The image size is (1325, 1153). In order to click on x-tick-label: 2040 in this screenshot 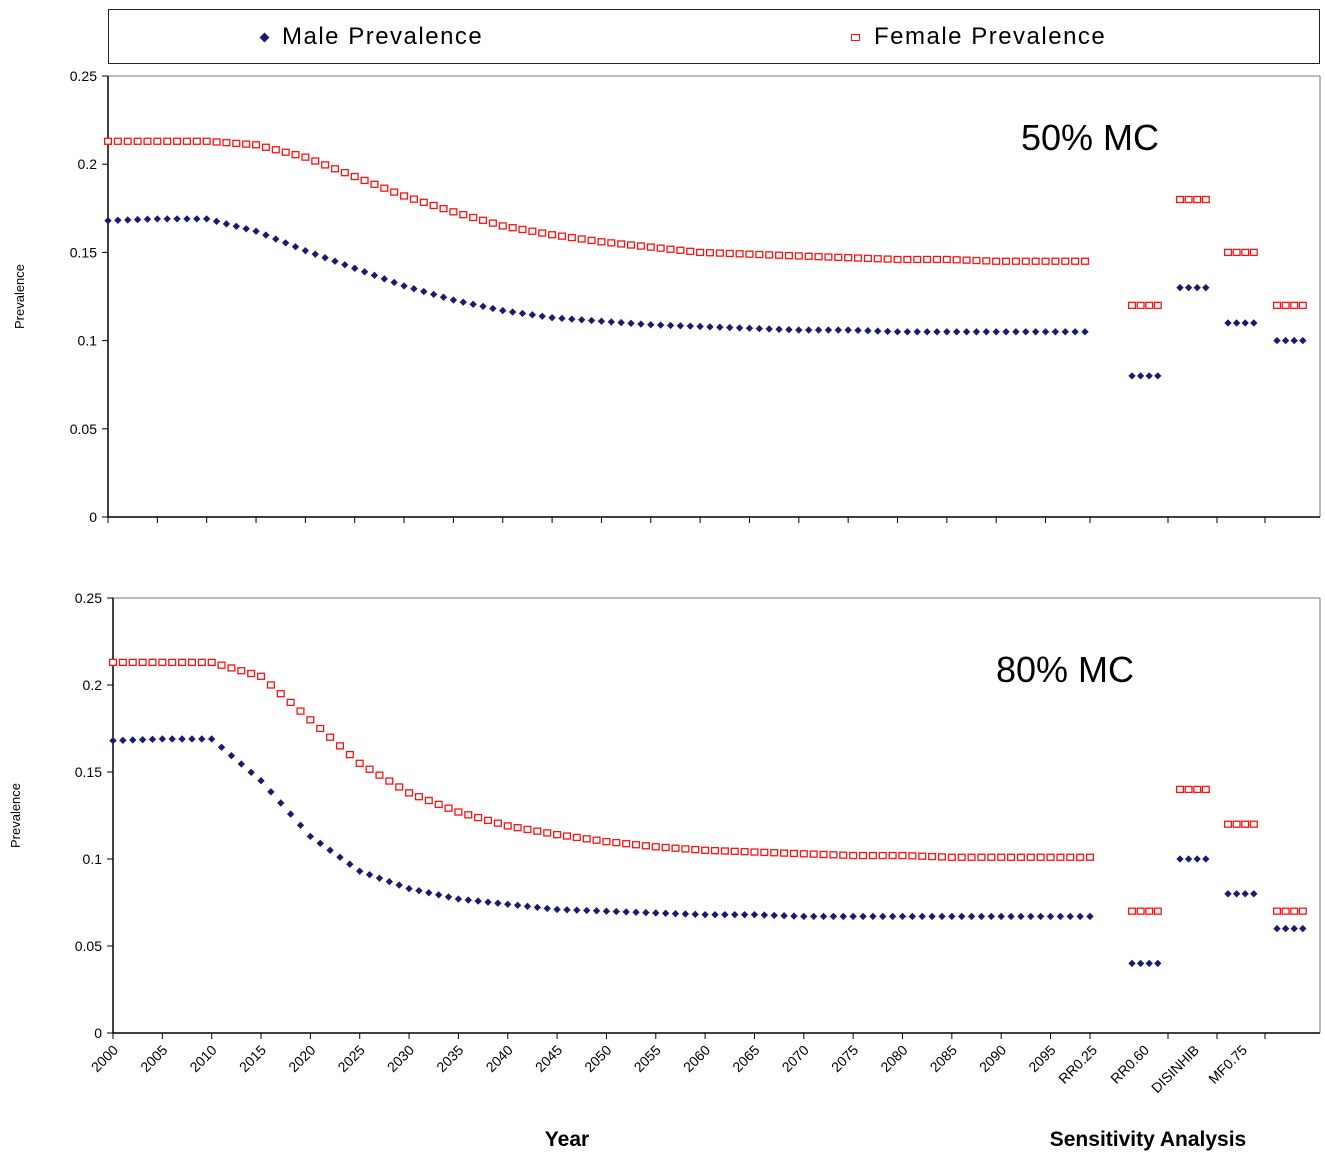, I will do `click(499, 1058)`.